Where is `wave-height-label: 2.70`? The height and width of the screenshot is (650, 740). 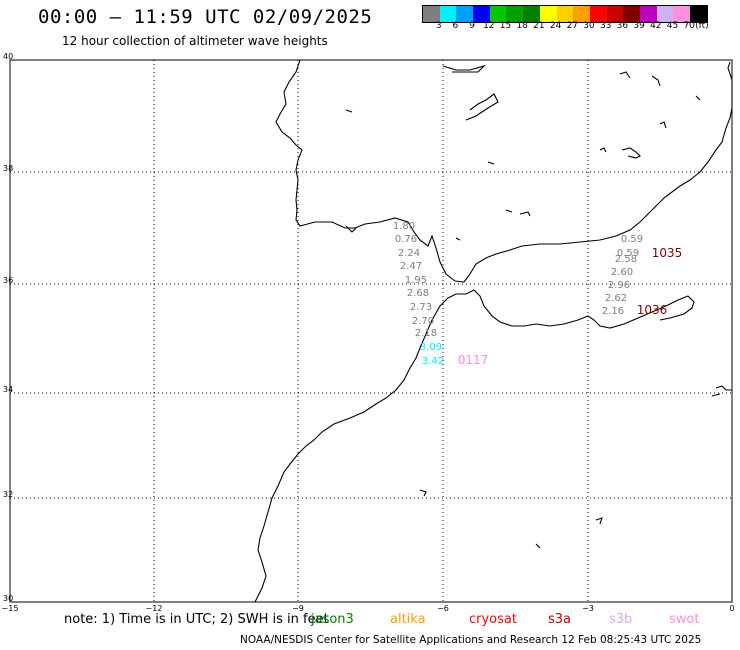 wave-height-label: 2.70 is located at coordinates (423, 321).